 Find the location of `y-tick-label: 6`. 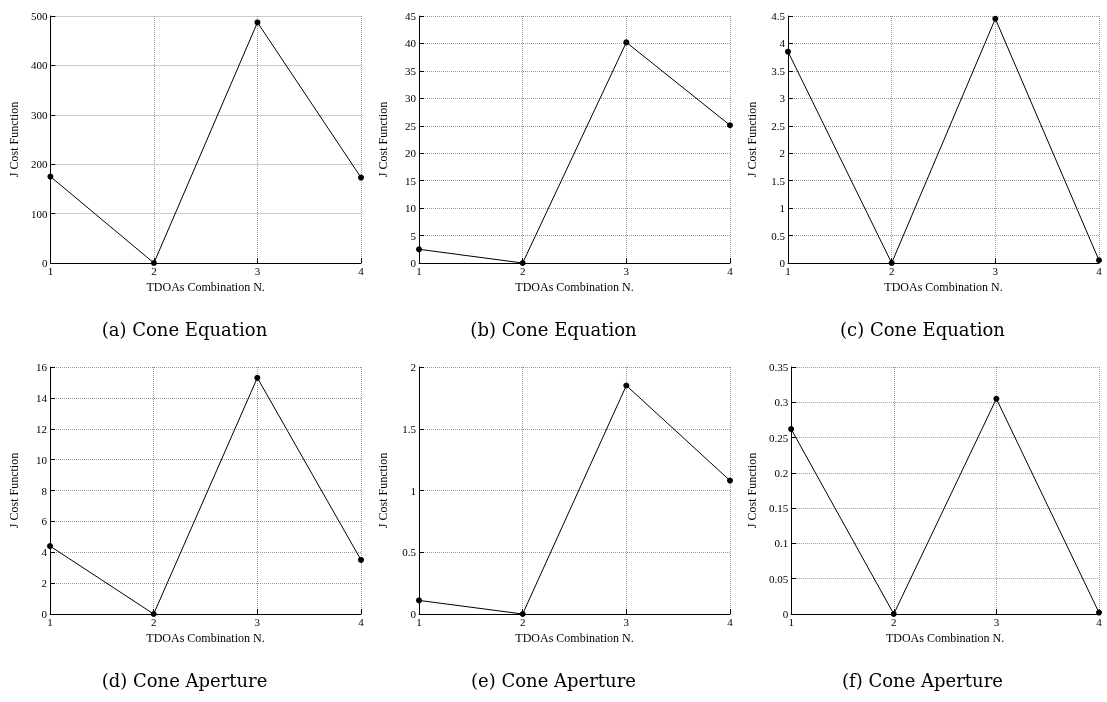

y-tick-label: 6 is located at coordinates (44, 521).